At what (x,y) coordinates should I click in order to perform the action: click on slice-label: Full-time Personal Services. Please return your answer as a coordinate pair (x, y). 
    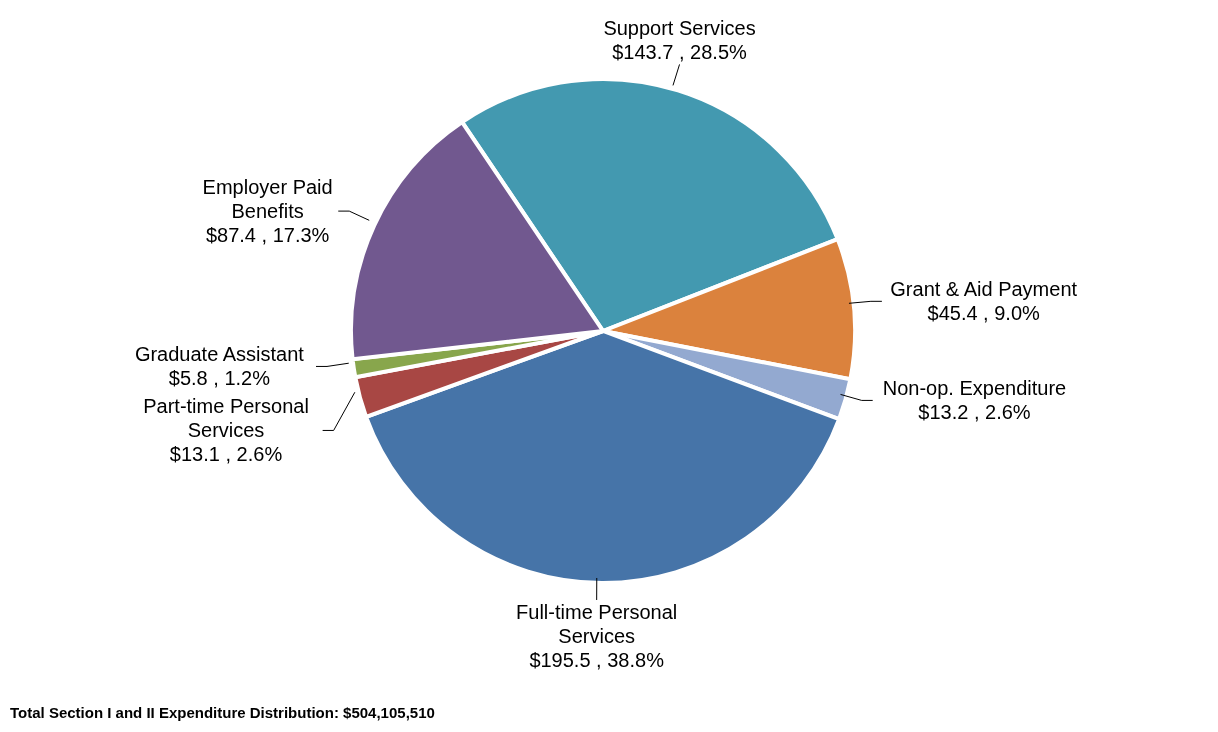
    Looking at the image, I should click on (597, 624).